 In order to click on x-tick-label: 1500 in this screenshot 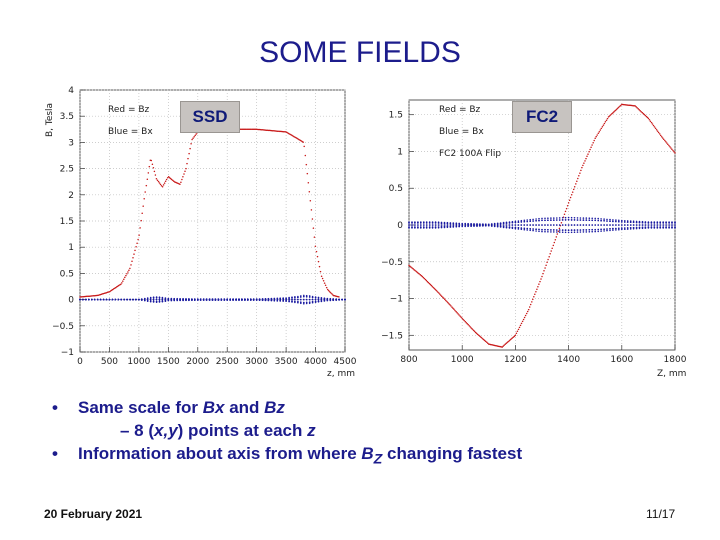, I will do `click(168, 362)`.